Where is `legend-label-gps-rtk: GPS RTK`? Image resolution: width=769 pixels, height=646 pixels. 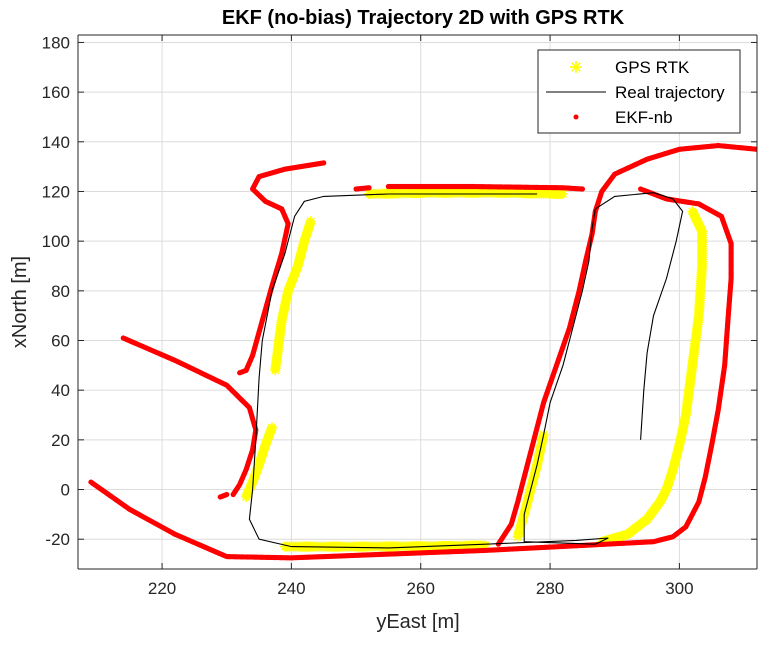 legend-label-gps-rtk: GPS RTK is located at coordinates (652, 67).